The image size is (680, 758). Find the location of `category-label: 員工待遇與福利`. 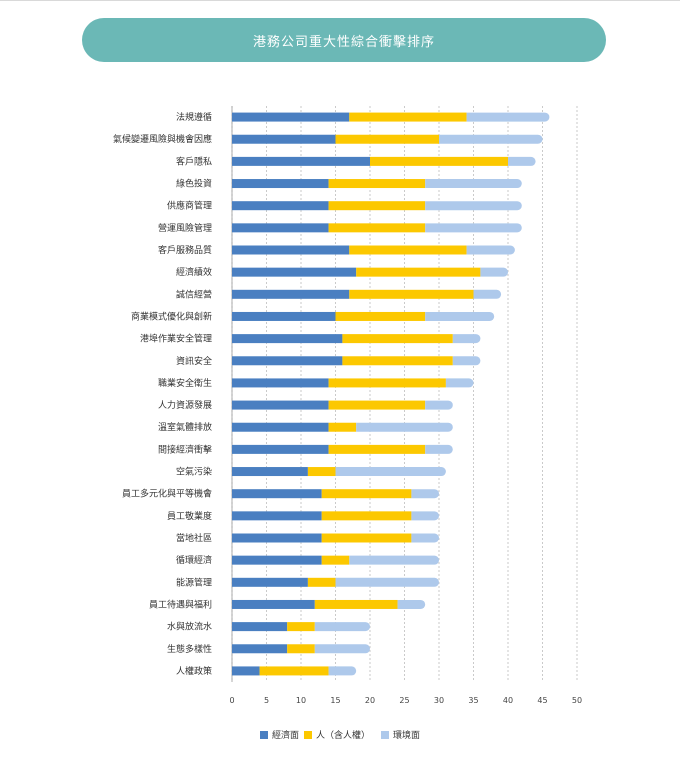

category-label: 員工待遇與福利 is located at coordinates (180, 604).